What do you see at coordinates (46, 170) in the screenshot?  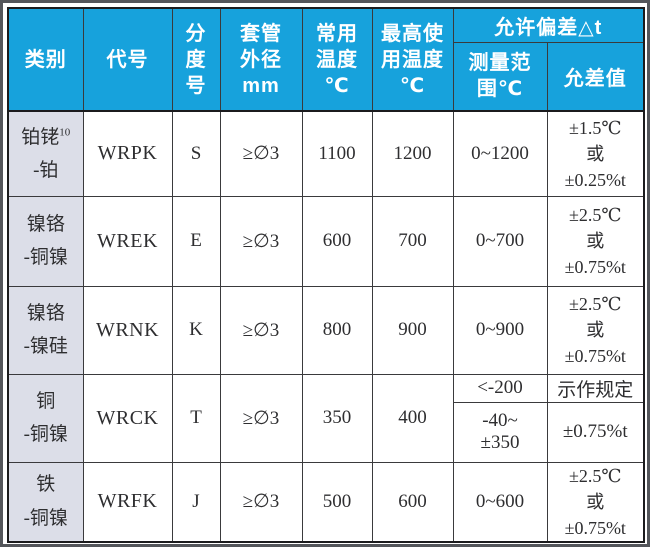 I see `category-line2: -铂` at bounding box center [46, 170].